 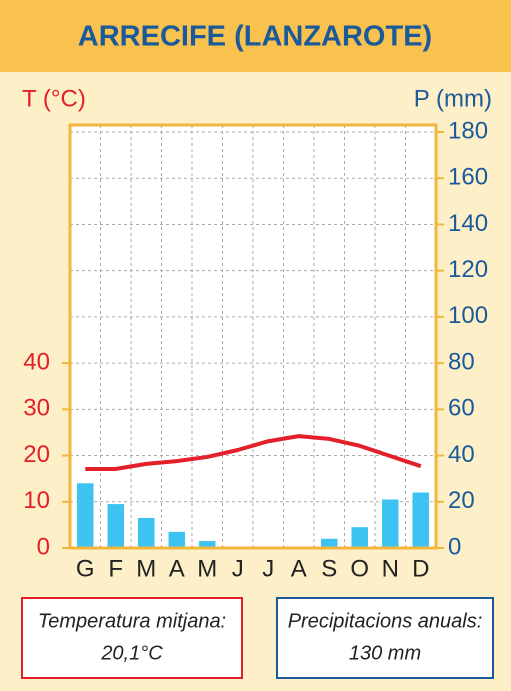 What do you see at coordinates (115, 568) in the screenshot?
I see `x-tick-label: F` at bounding box center [115, 568].